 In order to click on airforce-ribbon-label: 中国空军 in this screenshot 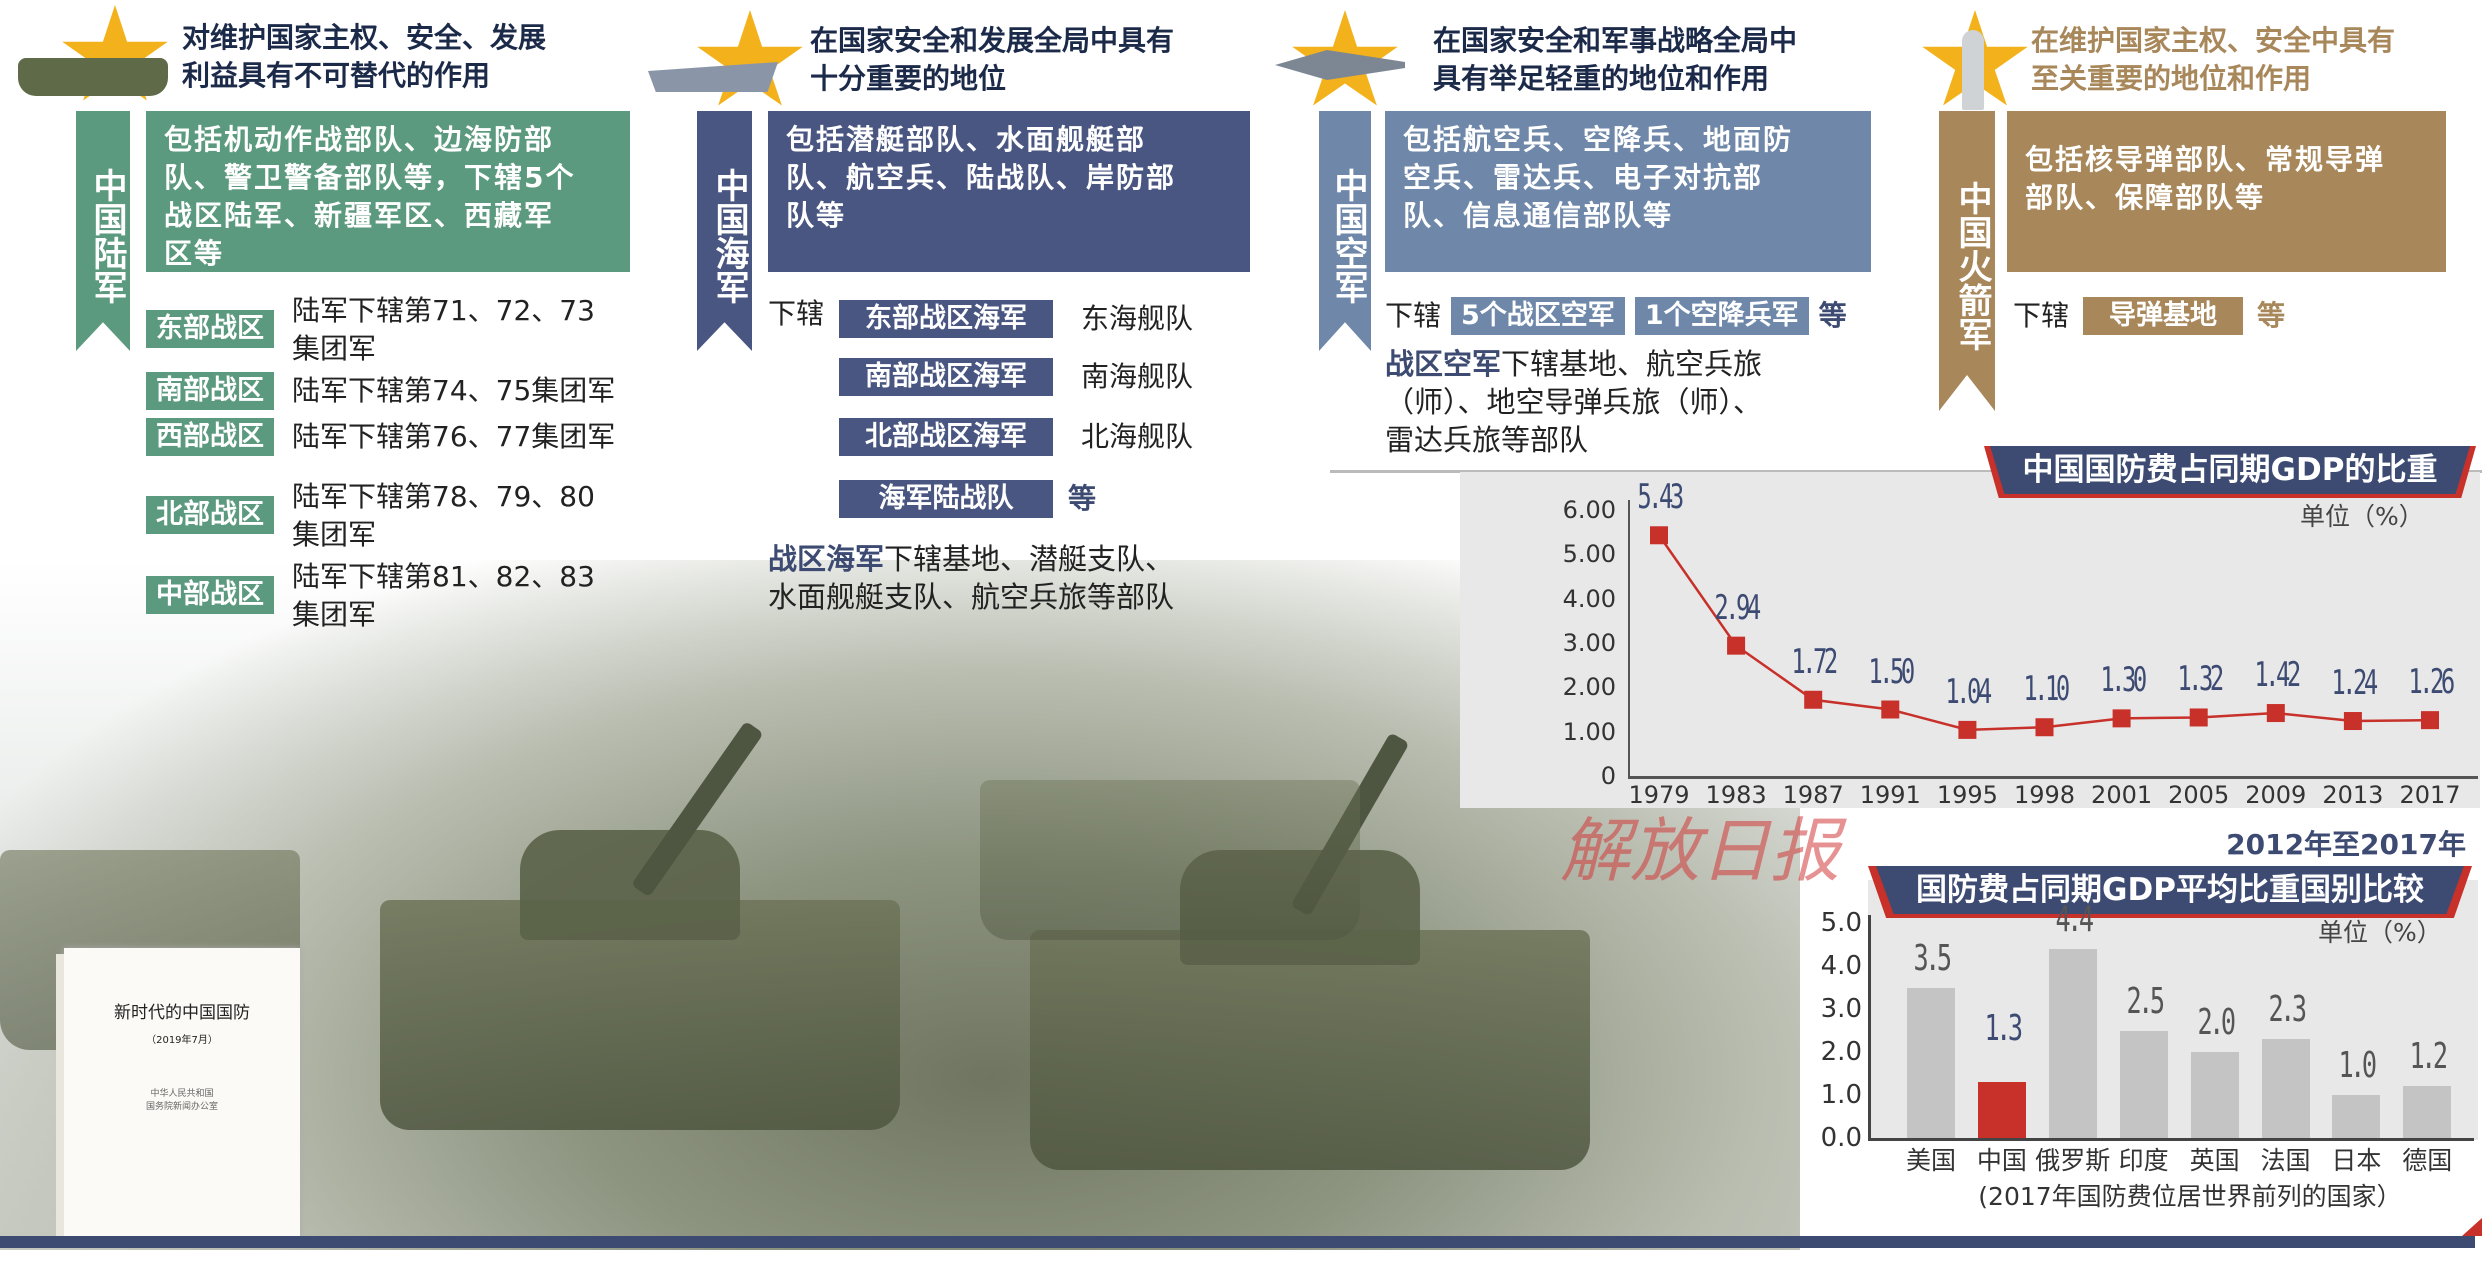, I will do `click(1345, 231)`.